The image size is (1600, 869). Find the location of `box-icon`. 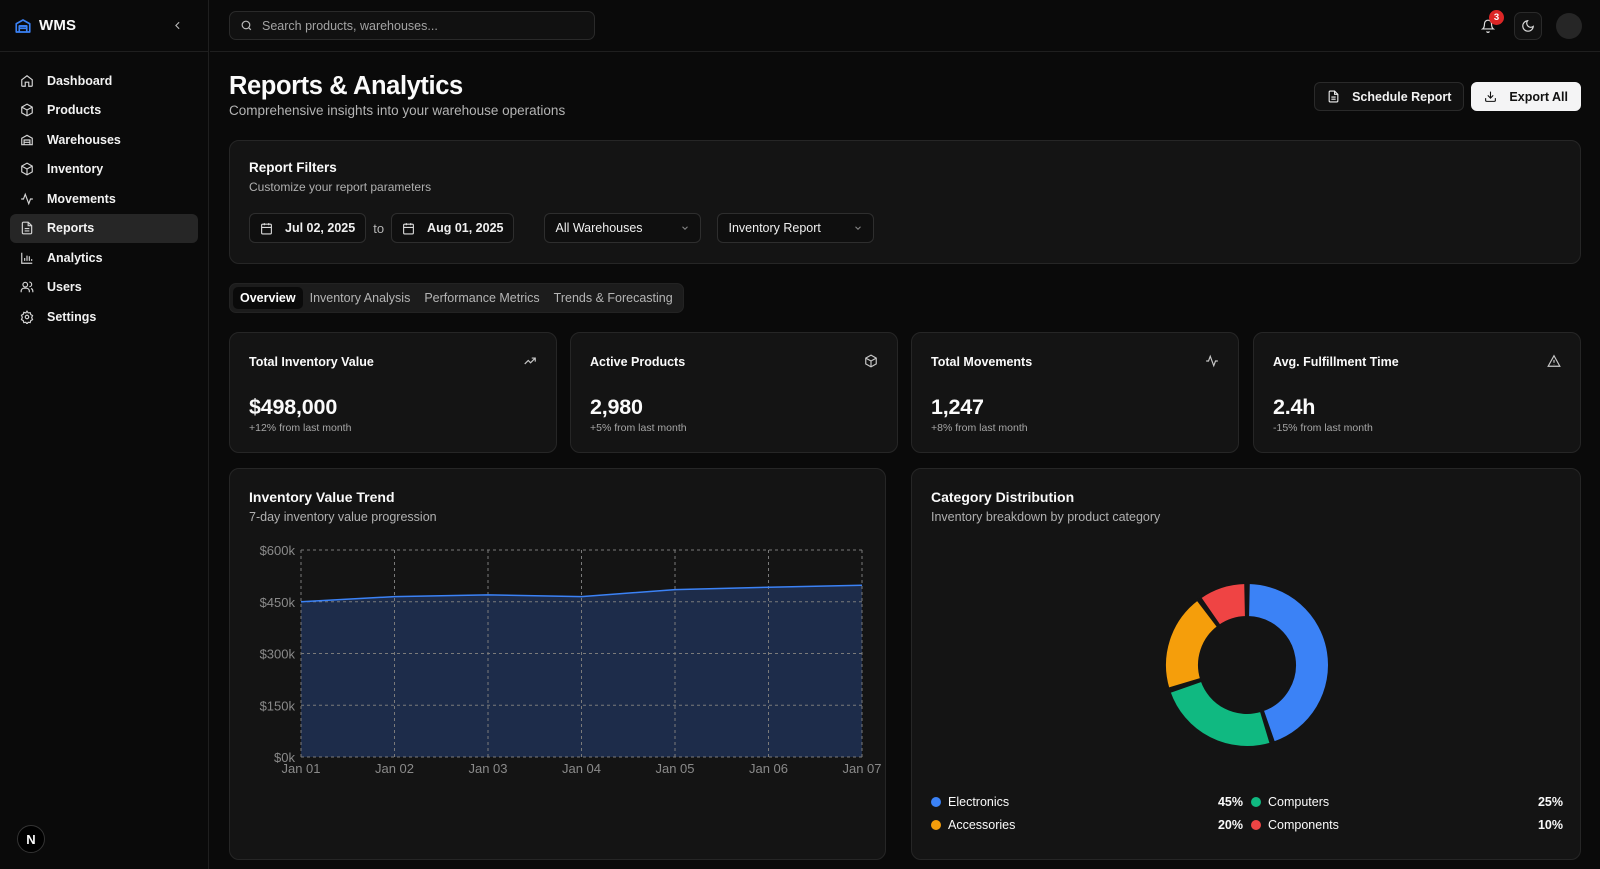

box-icon is located at coordinates (27, 169).